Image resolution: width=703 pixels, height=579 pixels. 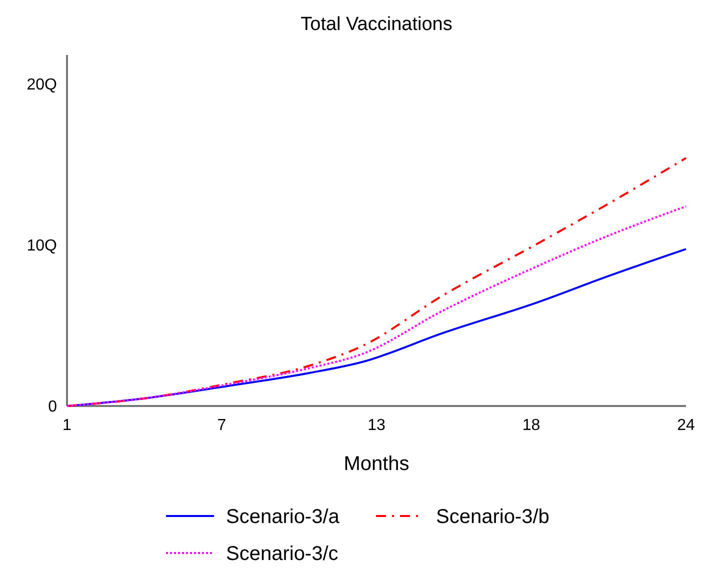 What do you see at coordinates (376, 24) in the screenshot?
I see `chart-title: Total Vaccinations` at bounding box center [376, 24].